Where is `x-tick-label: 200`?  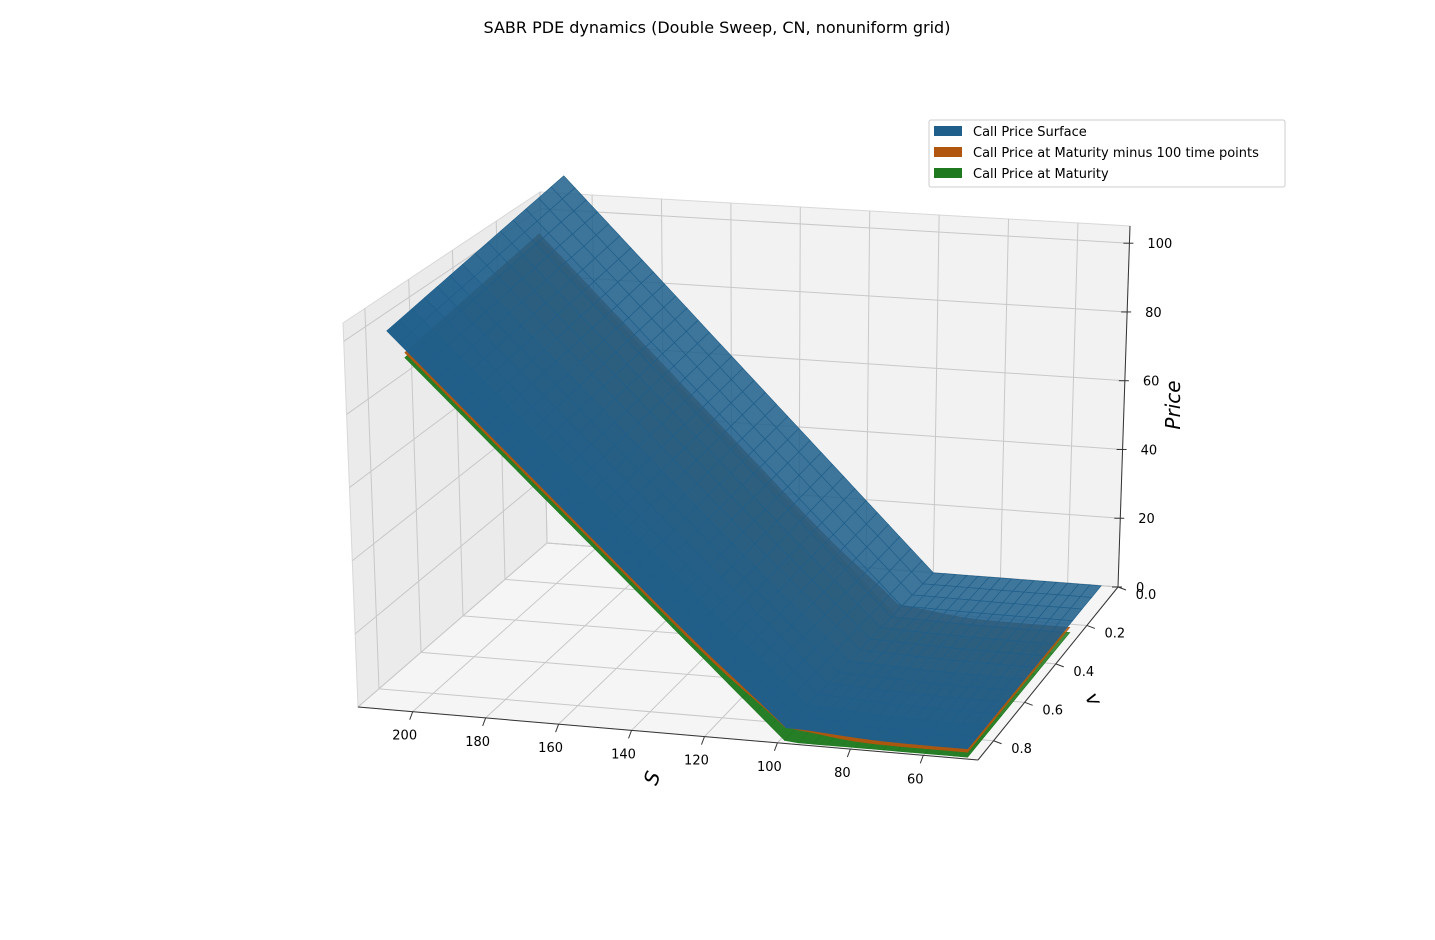 x-tick-label: 200 is located at coordinates (404, 736).